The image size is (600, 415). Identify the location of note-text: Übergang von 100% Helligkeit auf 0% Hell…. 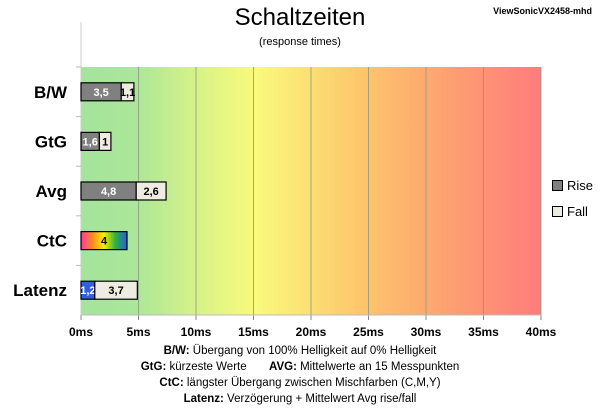
(313, 351).